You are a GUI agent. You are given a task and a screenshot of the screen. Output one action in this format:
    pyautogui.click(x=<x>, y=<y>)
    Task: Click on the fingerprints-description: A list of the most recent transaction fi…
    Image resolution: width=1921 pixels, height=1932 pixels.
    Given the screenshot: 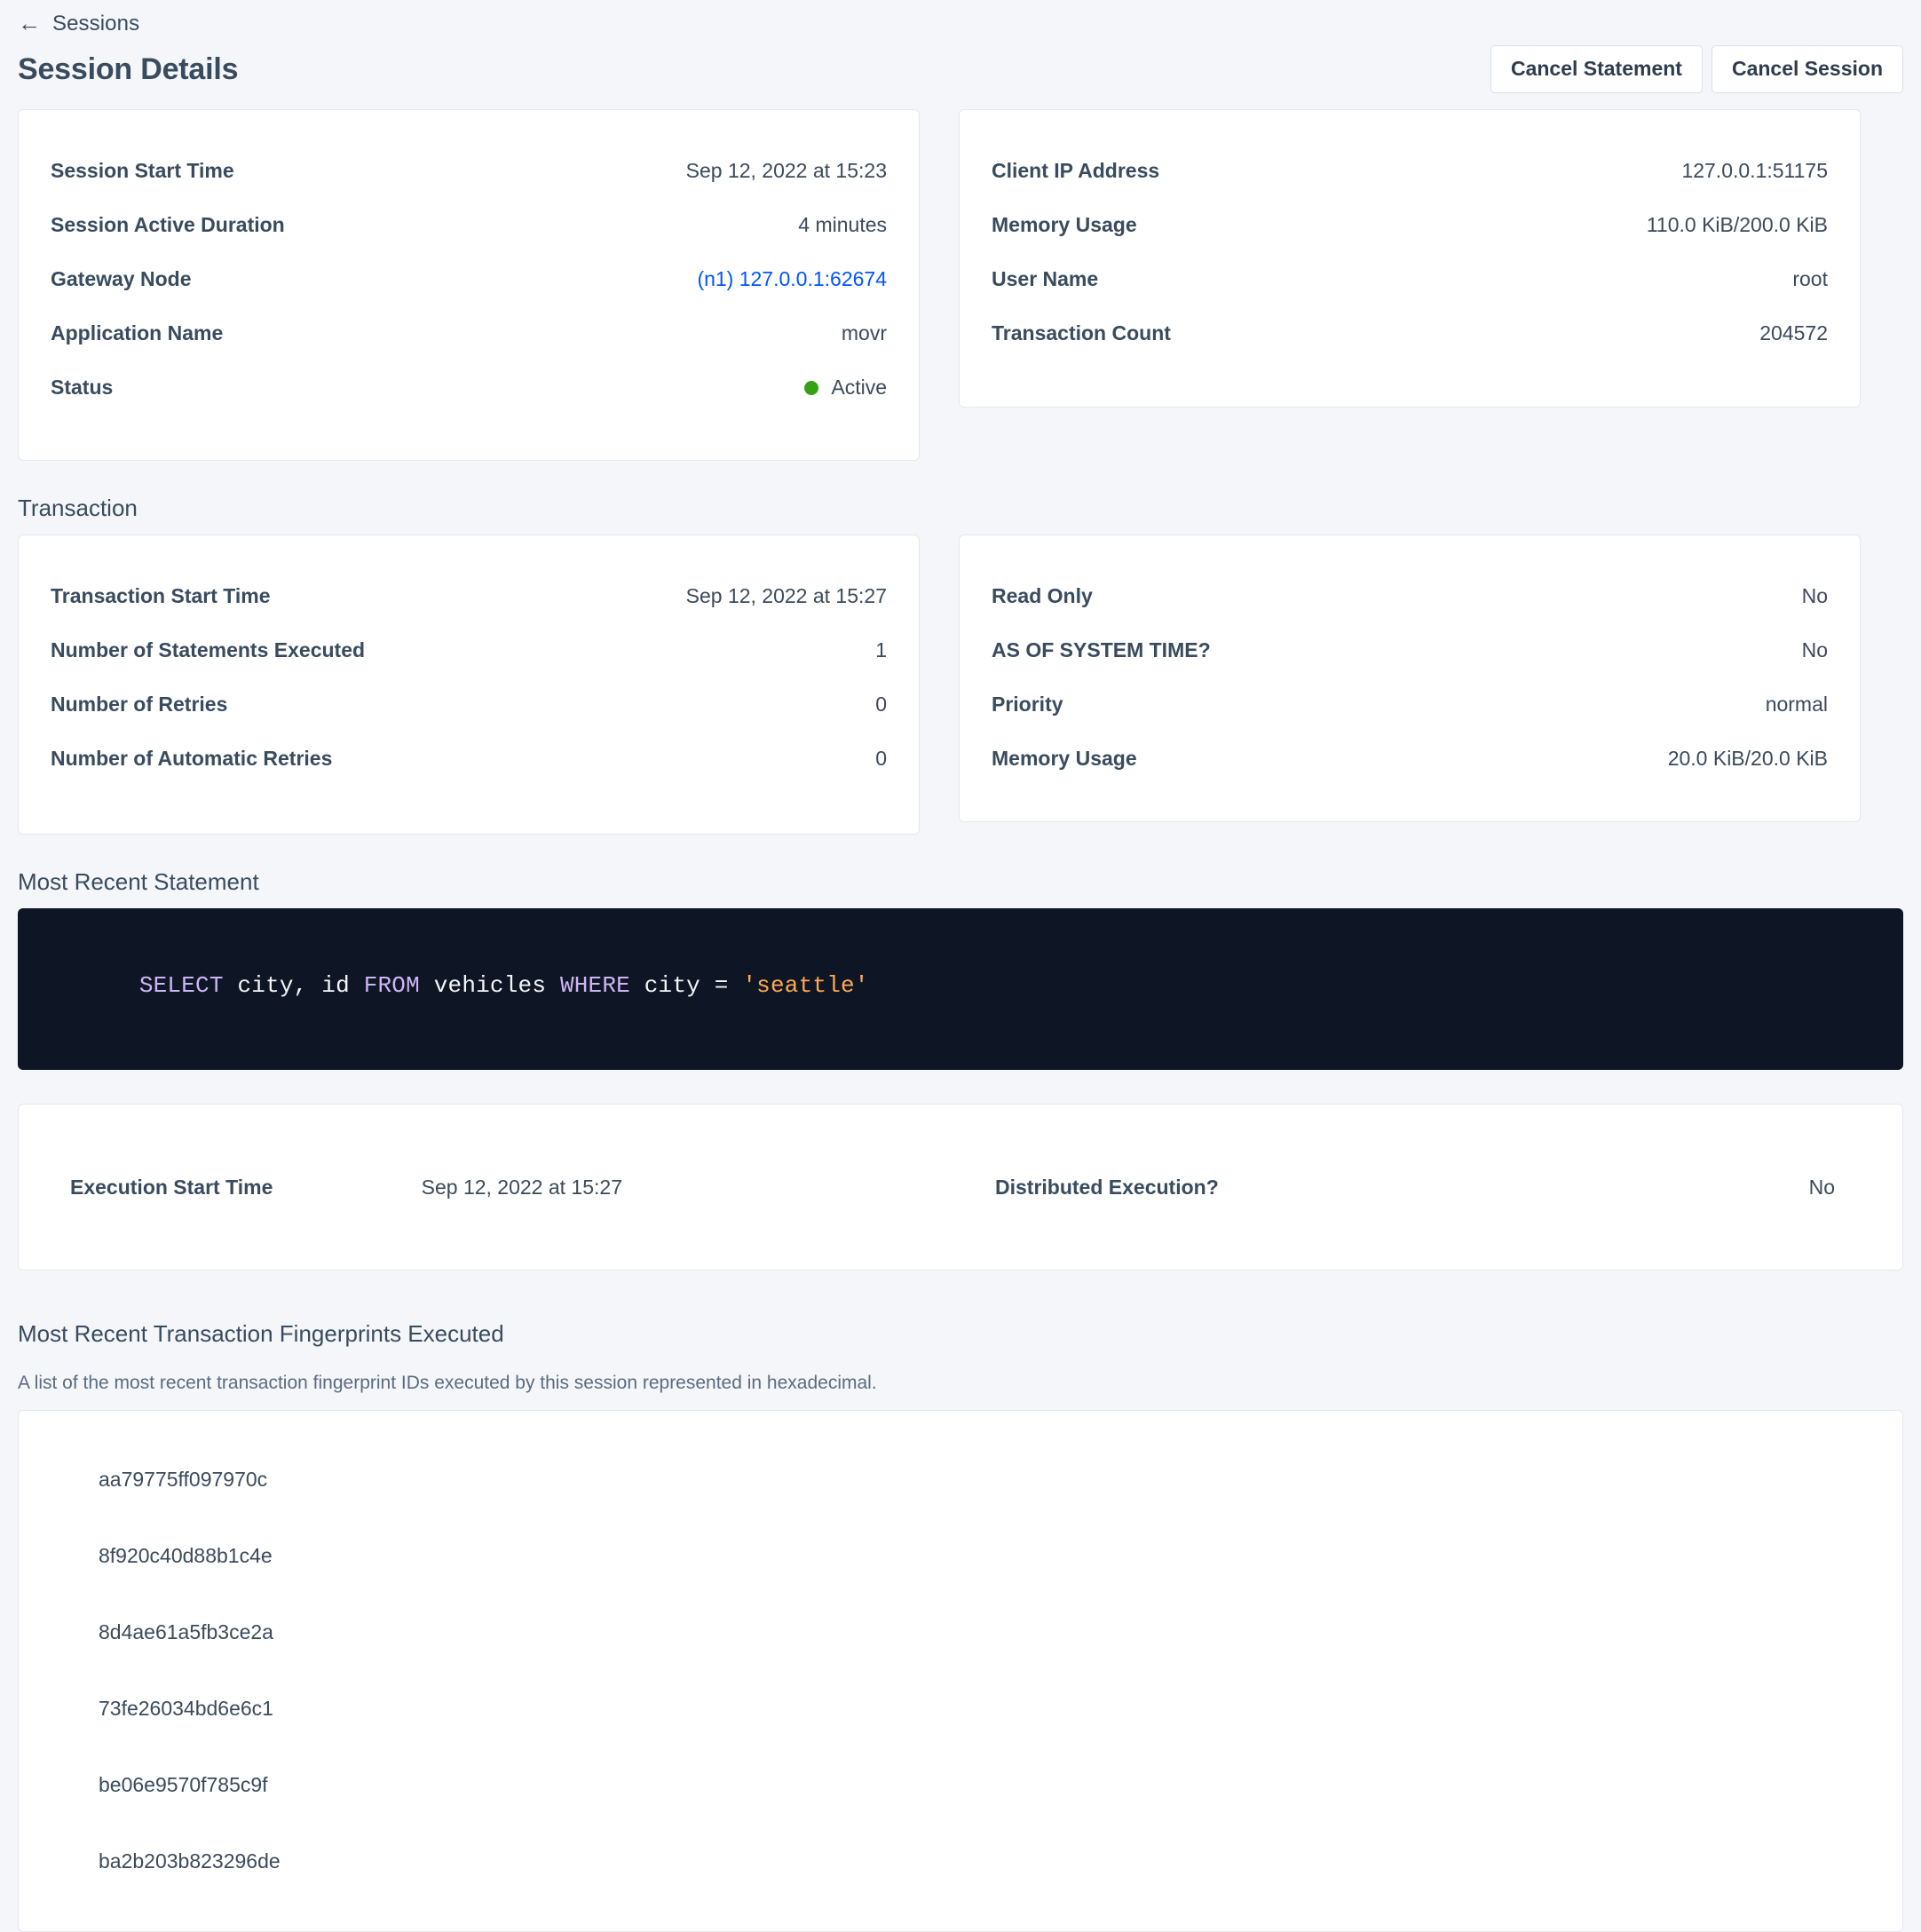 What is the action you would take?
    pyautogui.click(x=447, y=1383)
    